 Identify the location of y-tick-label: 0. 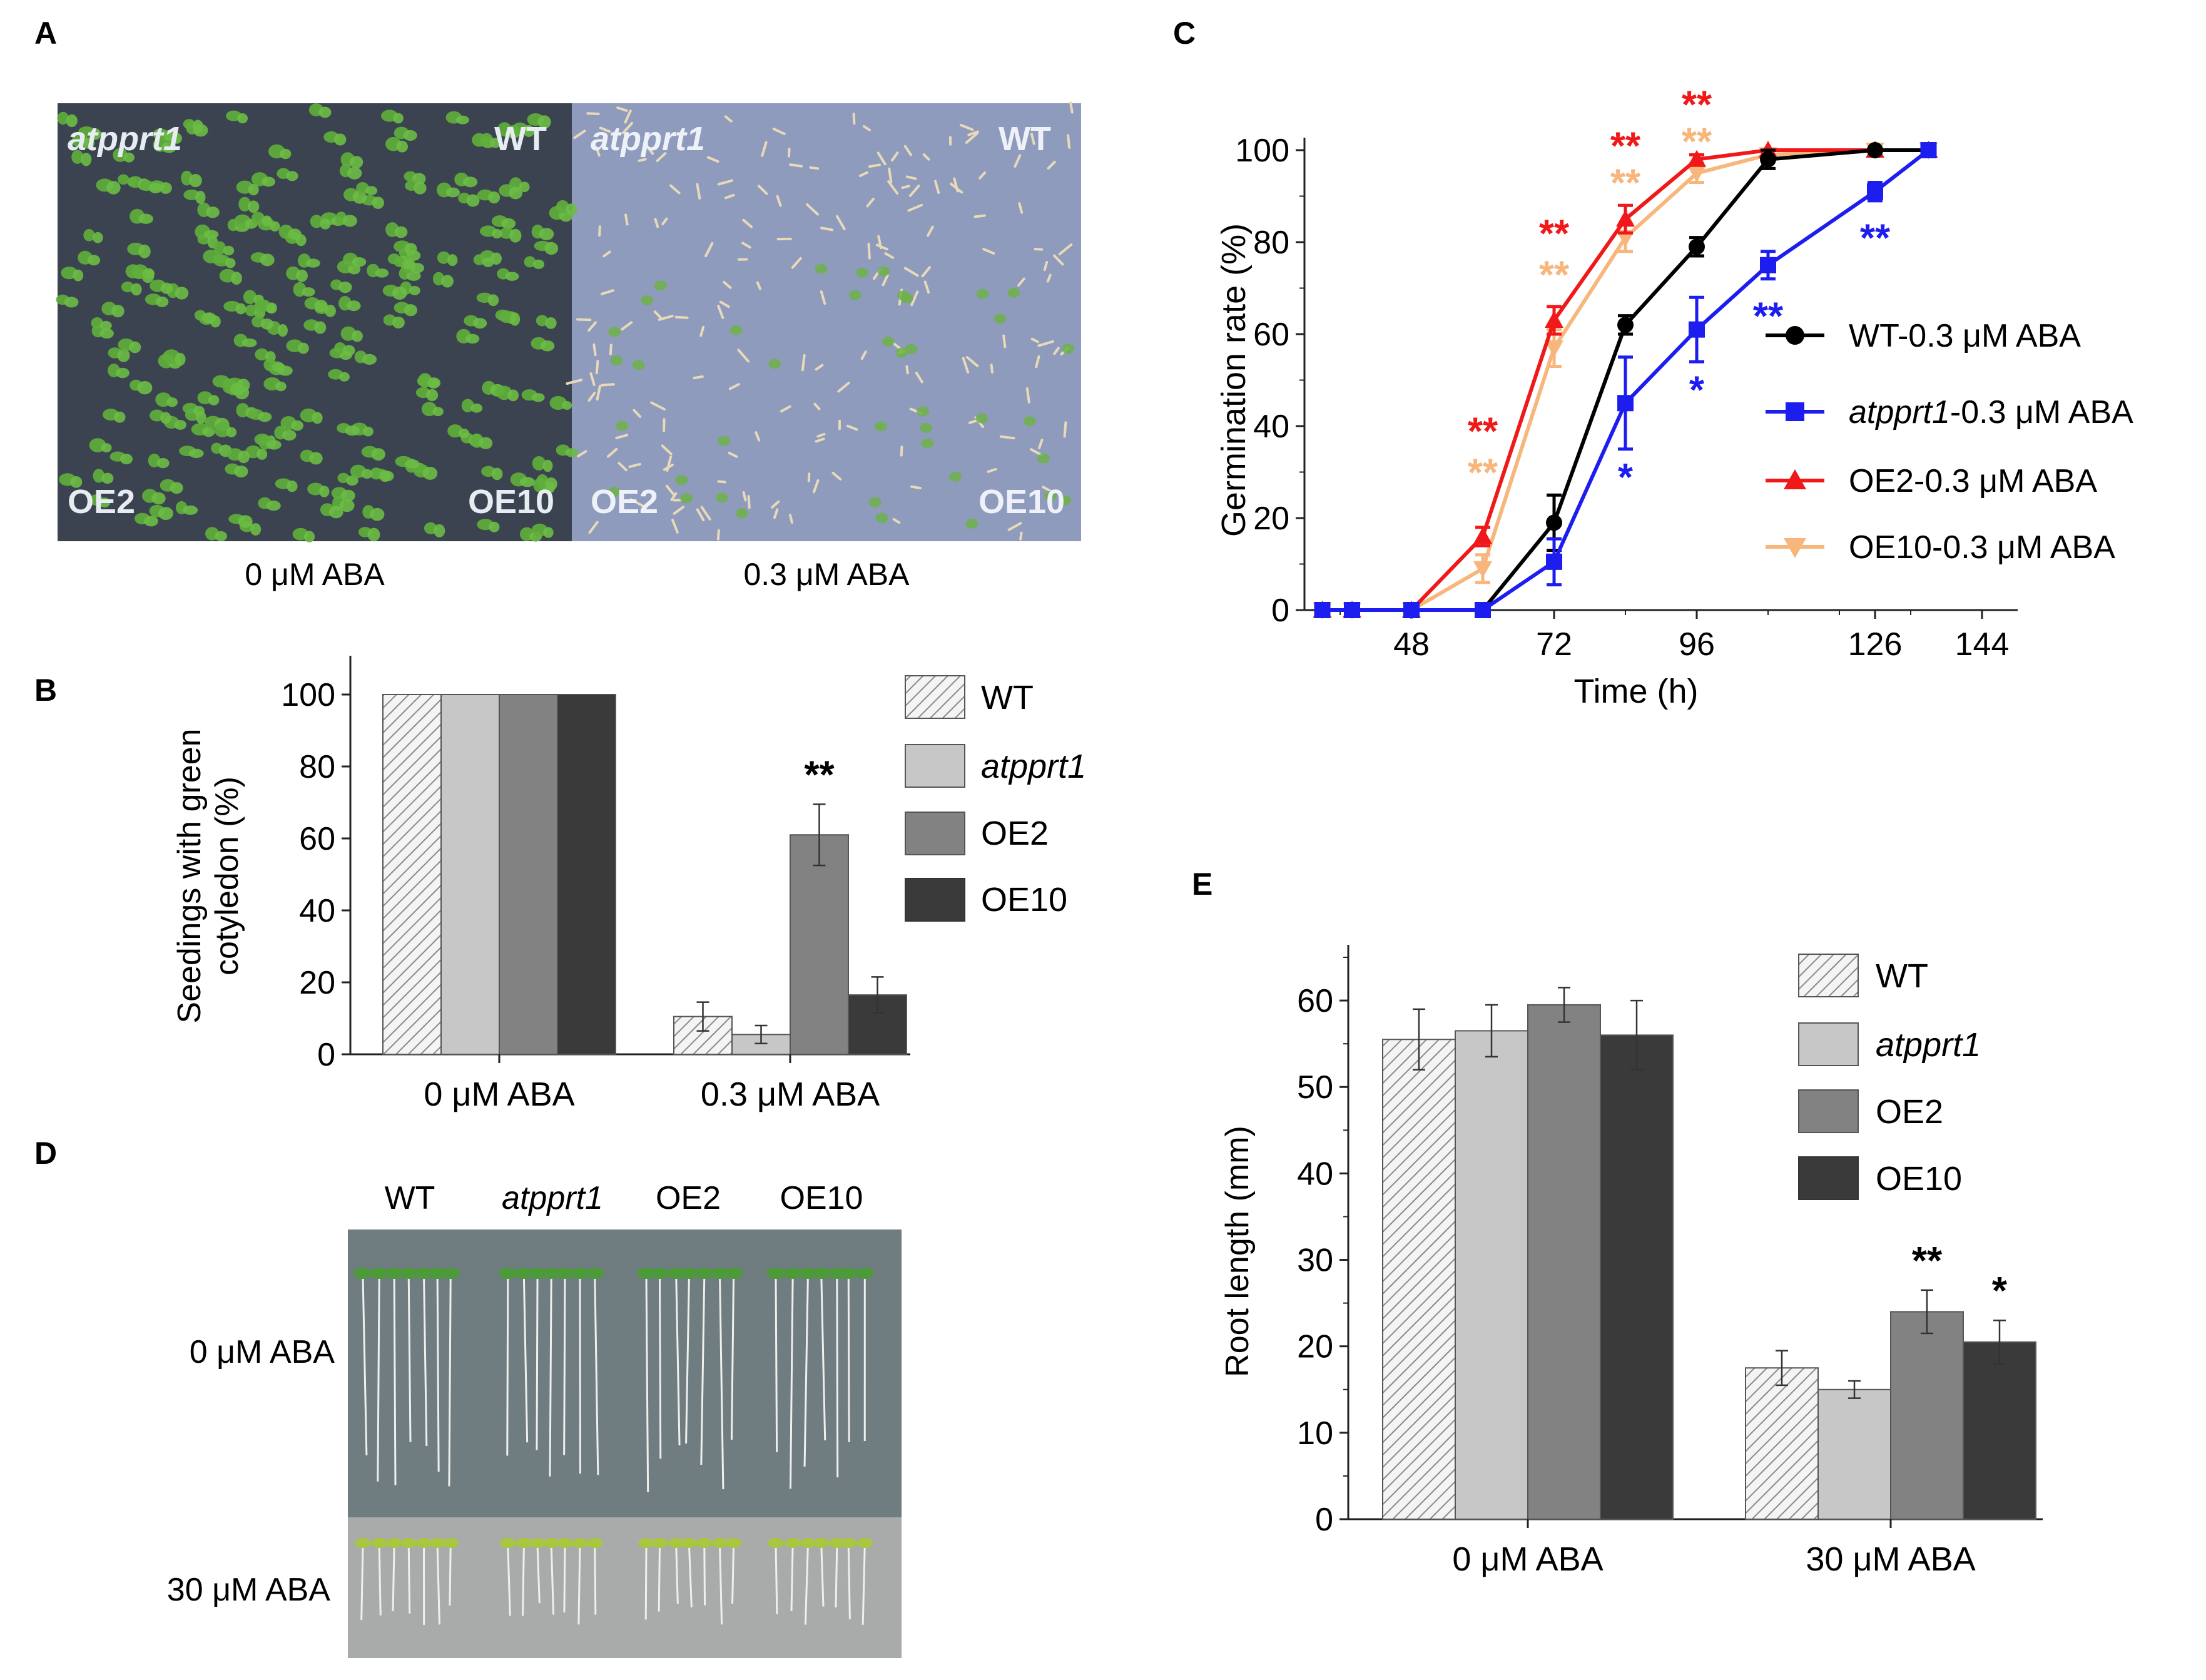
(326, 1055).